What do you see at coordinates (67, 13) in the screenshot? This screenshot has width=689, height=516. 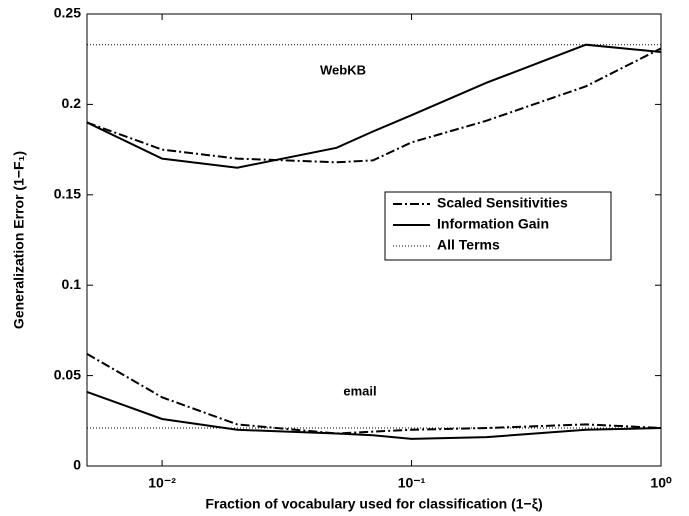 I see `y-tick-label: 0.25` at bounding box center [67, 13].